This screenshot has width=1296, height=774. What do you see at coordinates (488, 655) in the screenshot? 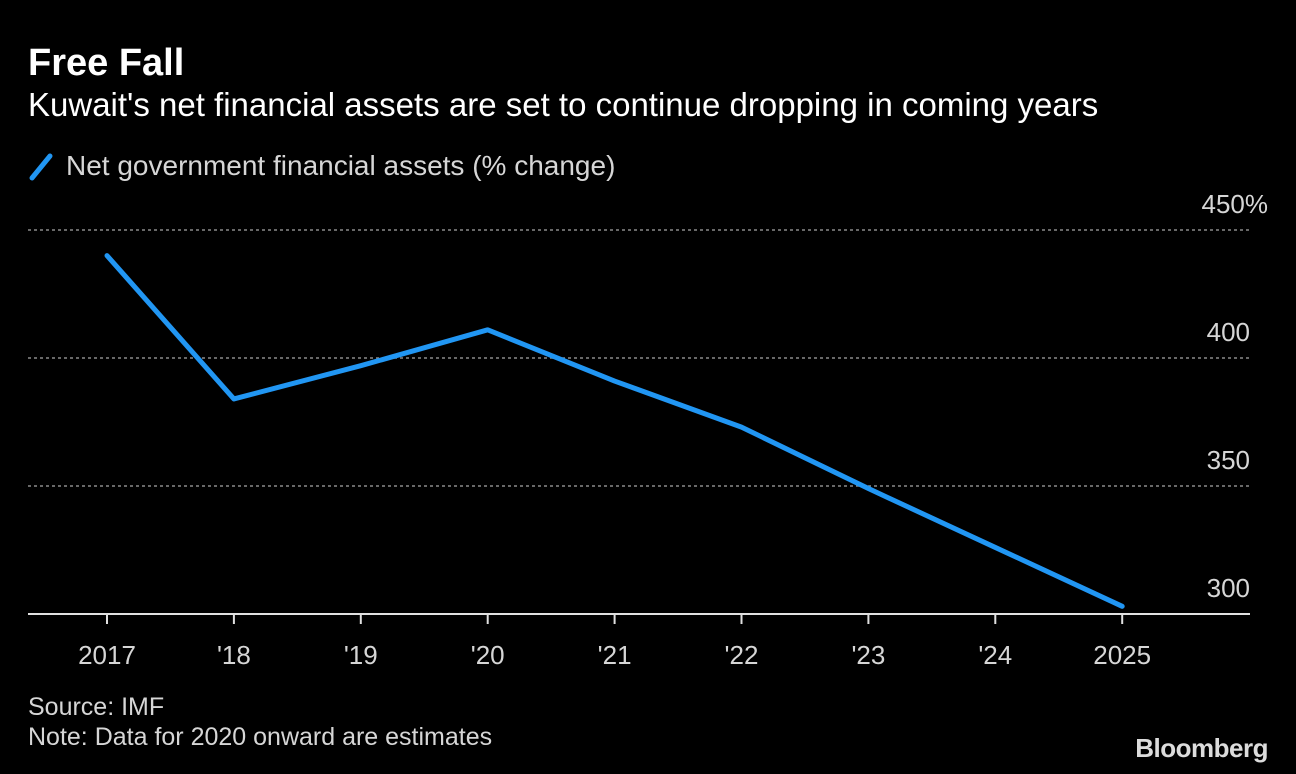
I see `x-tick-label-3: '20` at bounding box center [488, 655].